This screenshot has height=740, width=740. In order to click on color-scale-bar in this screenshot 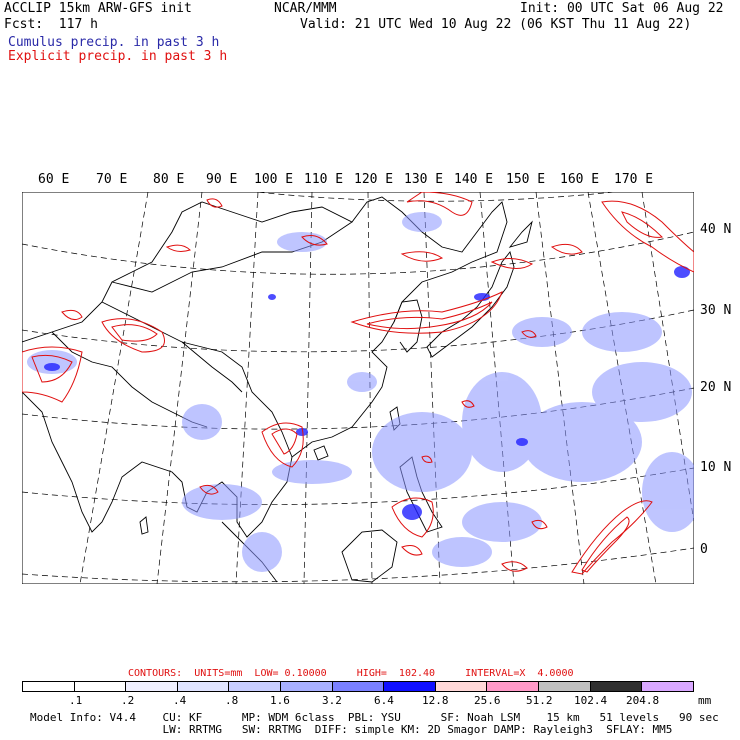, I will do `click(358, 686)`.